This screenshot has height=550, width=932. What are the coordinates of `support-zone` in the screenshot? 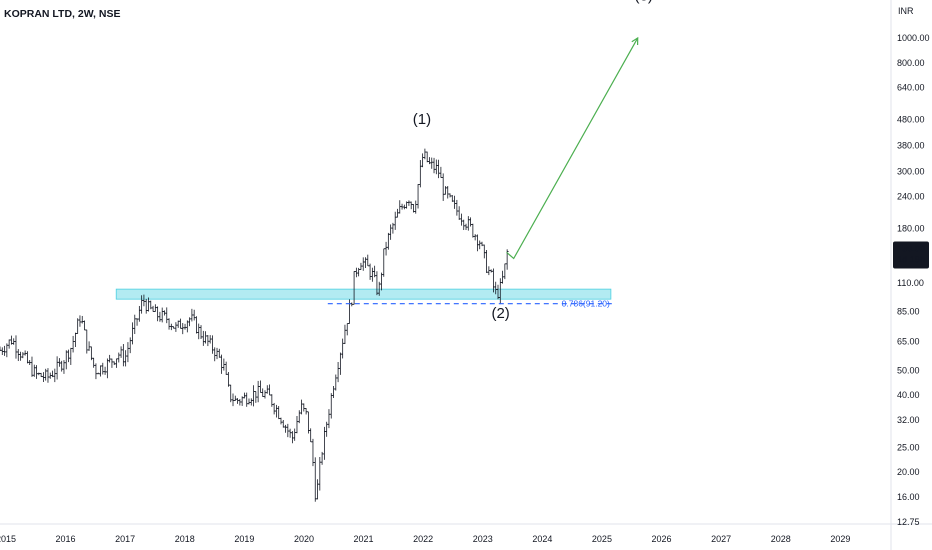 It's located at (363, 294).